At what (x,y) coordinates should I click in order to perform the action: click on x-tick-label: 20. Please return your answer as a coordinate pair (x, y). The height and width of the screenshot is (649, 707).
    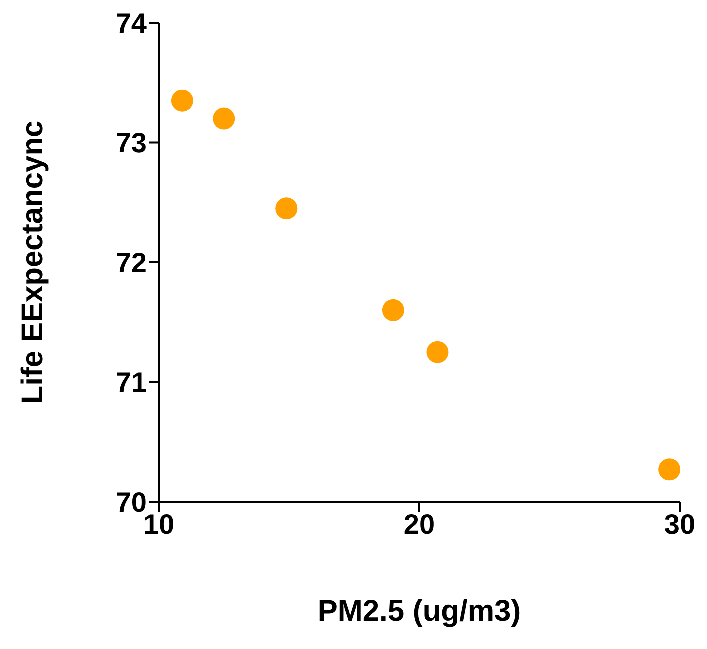
    Looking at the image, I should click on (420, 524).